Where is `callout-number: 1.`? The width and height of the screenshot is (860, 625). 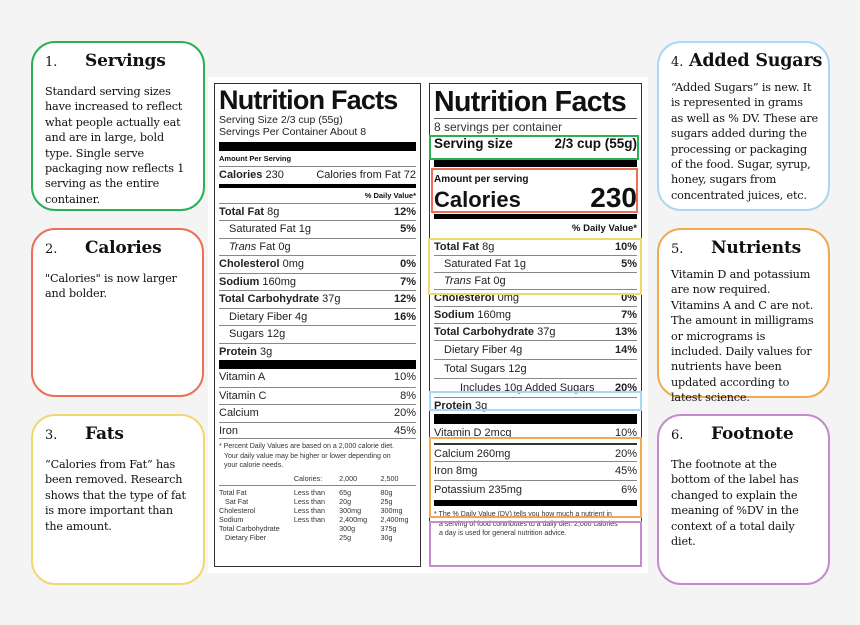 callout-number: 1. is located at coordinates (51, 62).